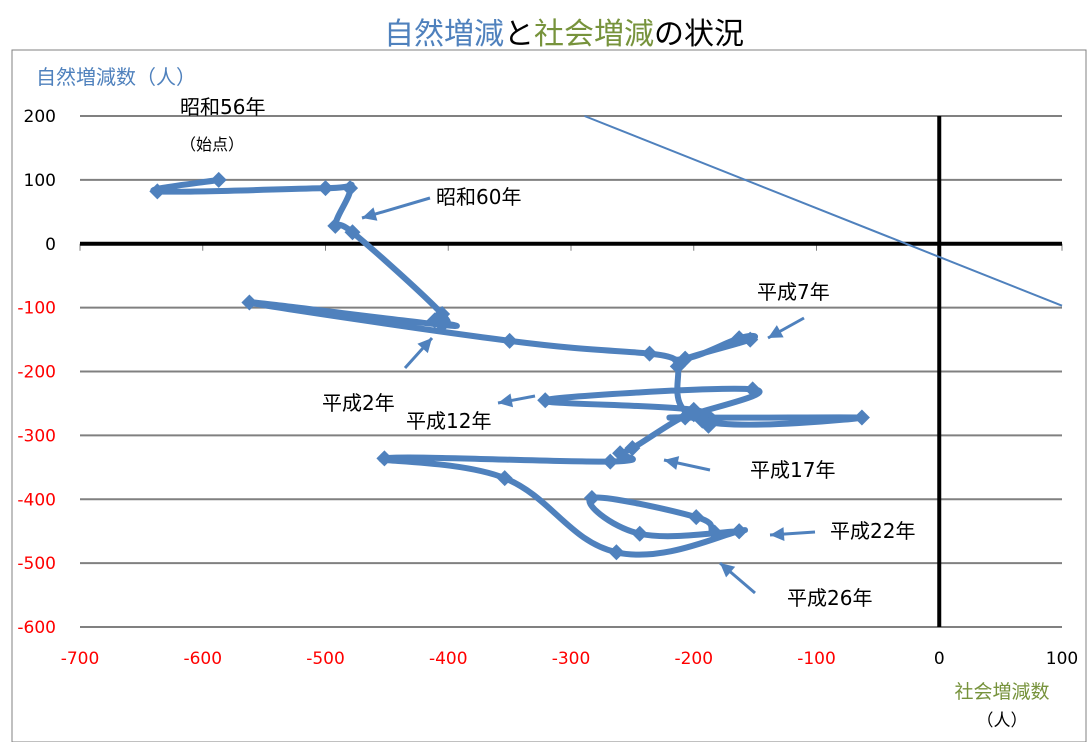  What do you see at coordinates (222, 107) in the screenshot?
I see `annotation-label: 昭和56年` at bounding box center [222, 107].